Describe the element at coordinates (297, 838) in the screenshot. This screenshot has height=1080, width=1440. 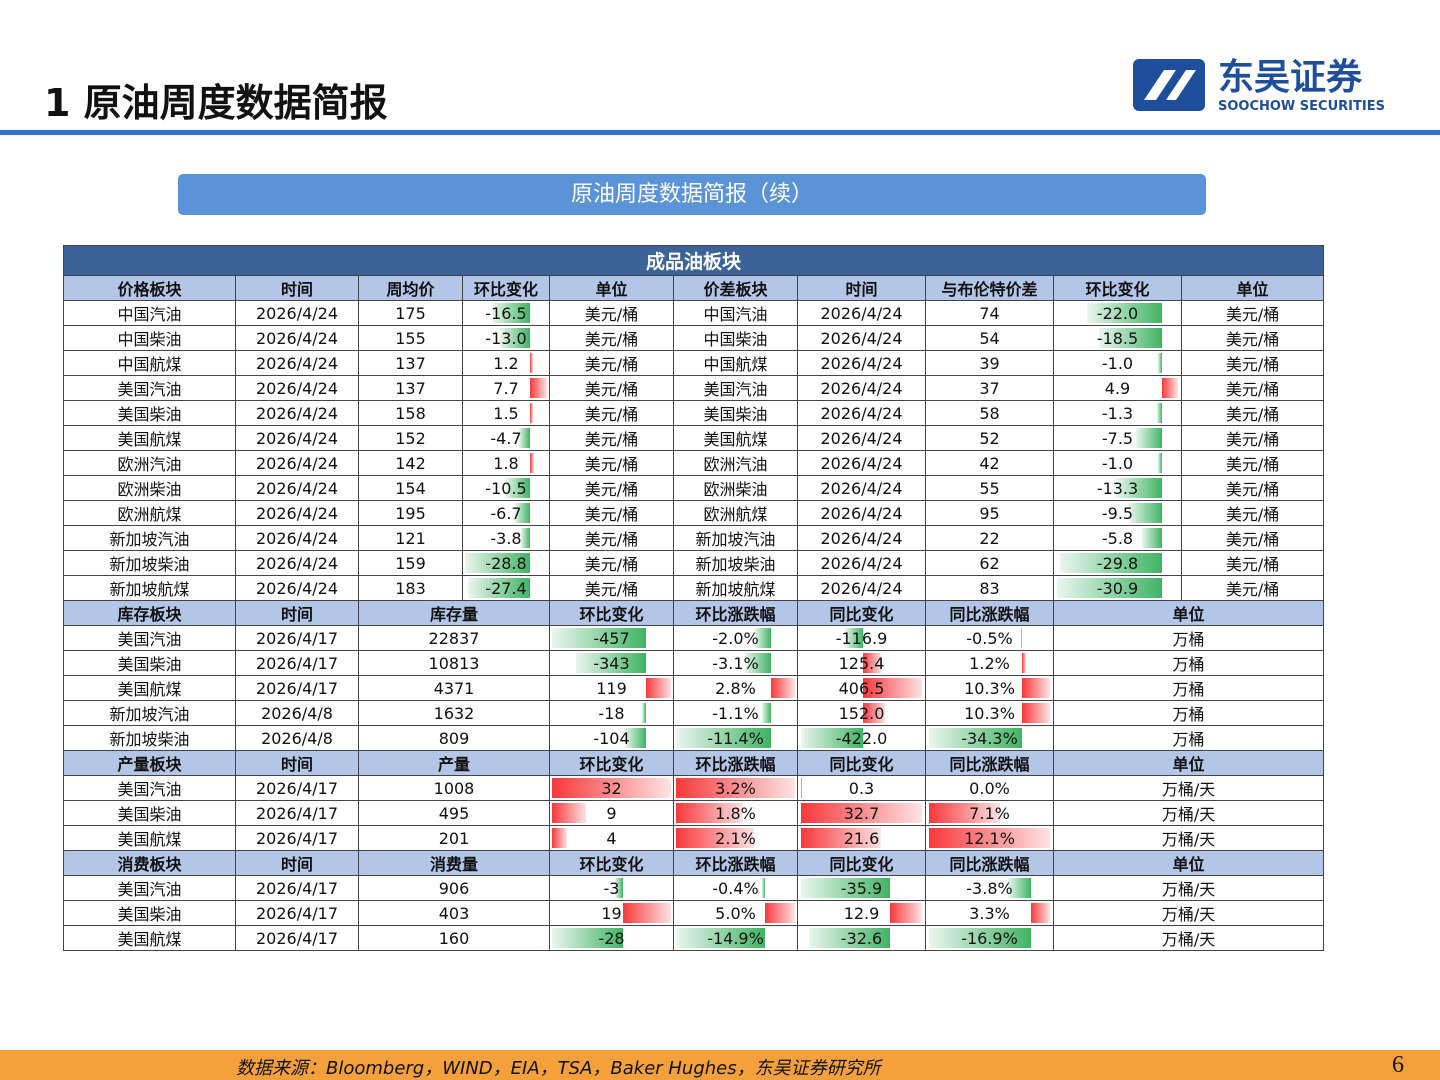
I see `cell-text: 2026/4/17` at that location.